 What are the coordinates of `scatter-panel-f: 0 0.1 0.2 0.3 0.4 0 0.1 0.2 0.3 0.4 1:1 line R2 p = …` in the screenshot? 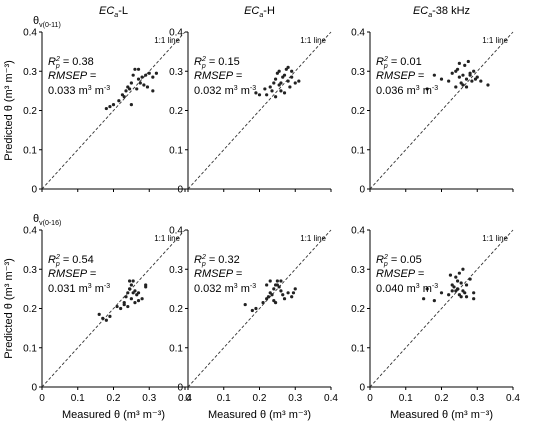 It's located at (435, 315).